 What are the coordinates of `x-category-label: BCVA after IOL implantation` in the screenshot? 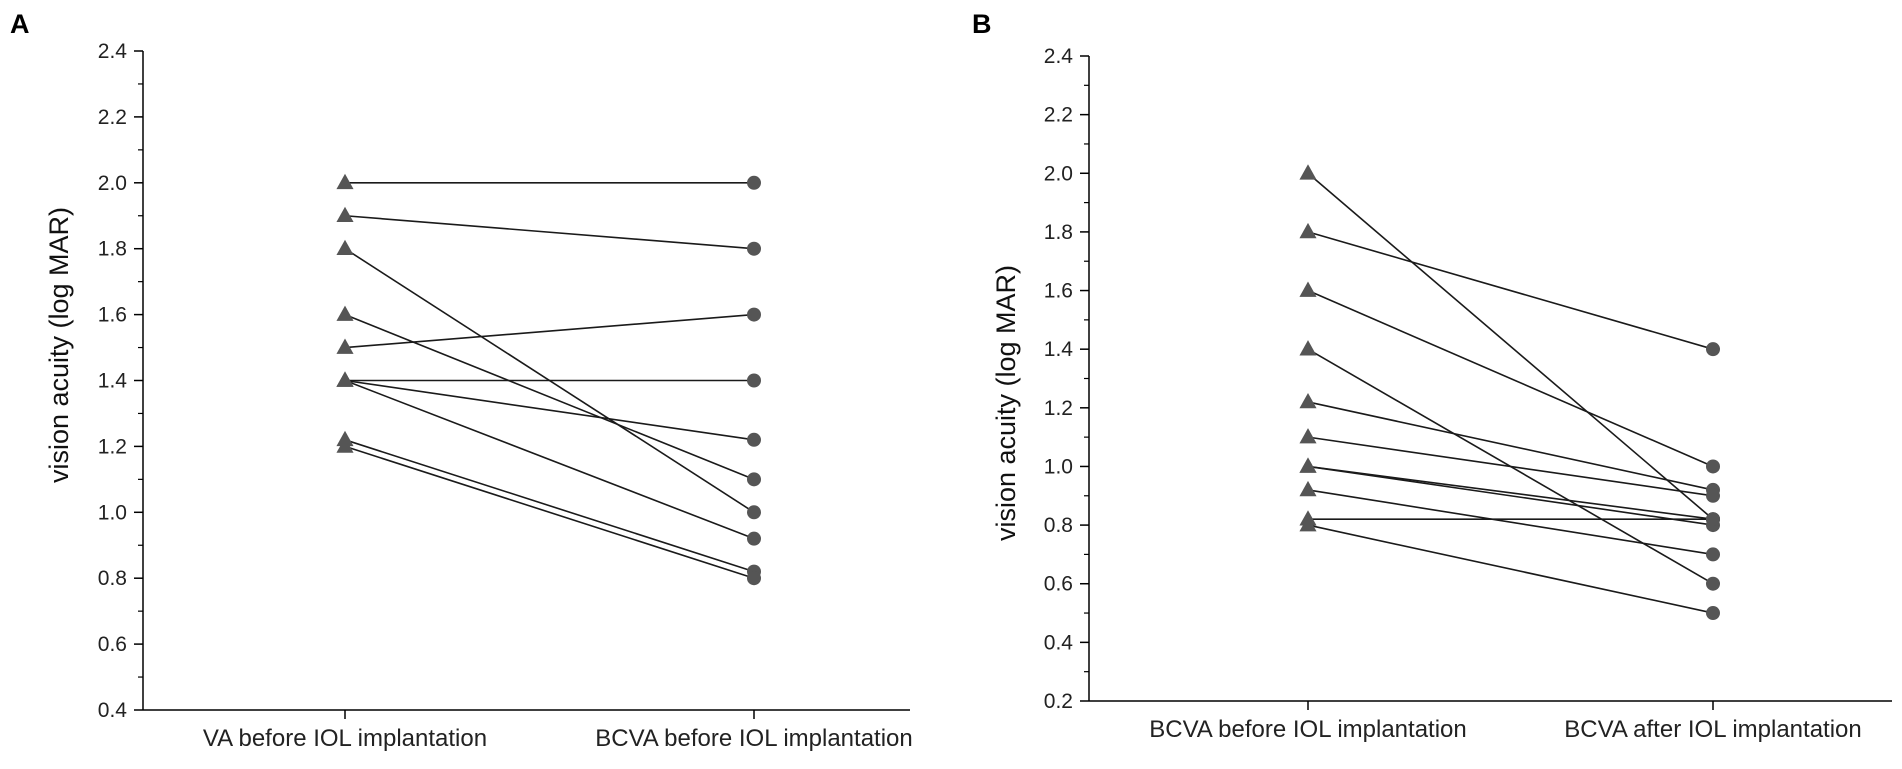 It's located at (1712, 729).